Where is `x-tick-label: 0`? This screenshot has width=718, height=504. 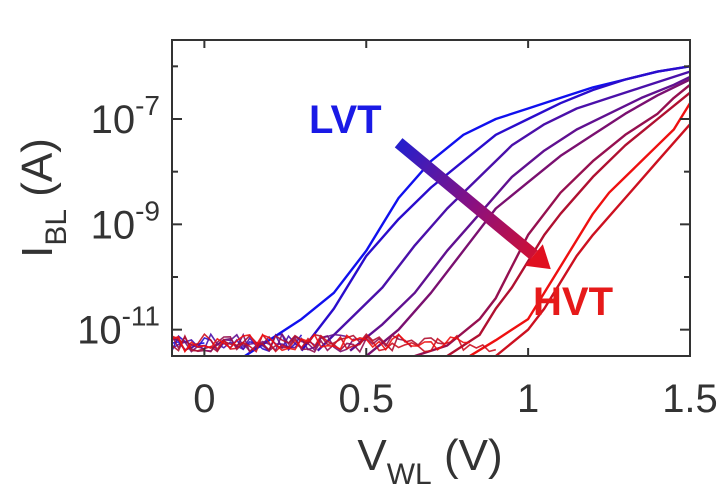 x-tick-label: 0 is located at coordinates (204, 399).